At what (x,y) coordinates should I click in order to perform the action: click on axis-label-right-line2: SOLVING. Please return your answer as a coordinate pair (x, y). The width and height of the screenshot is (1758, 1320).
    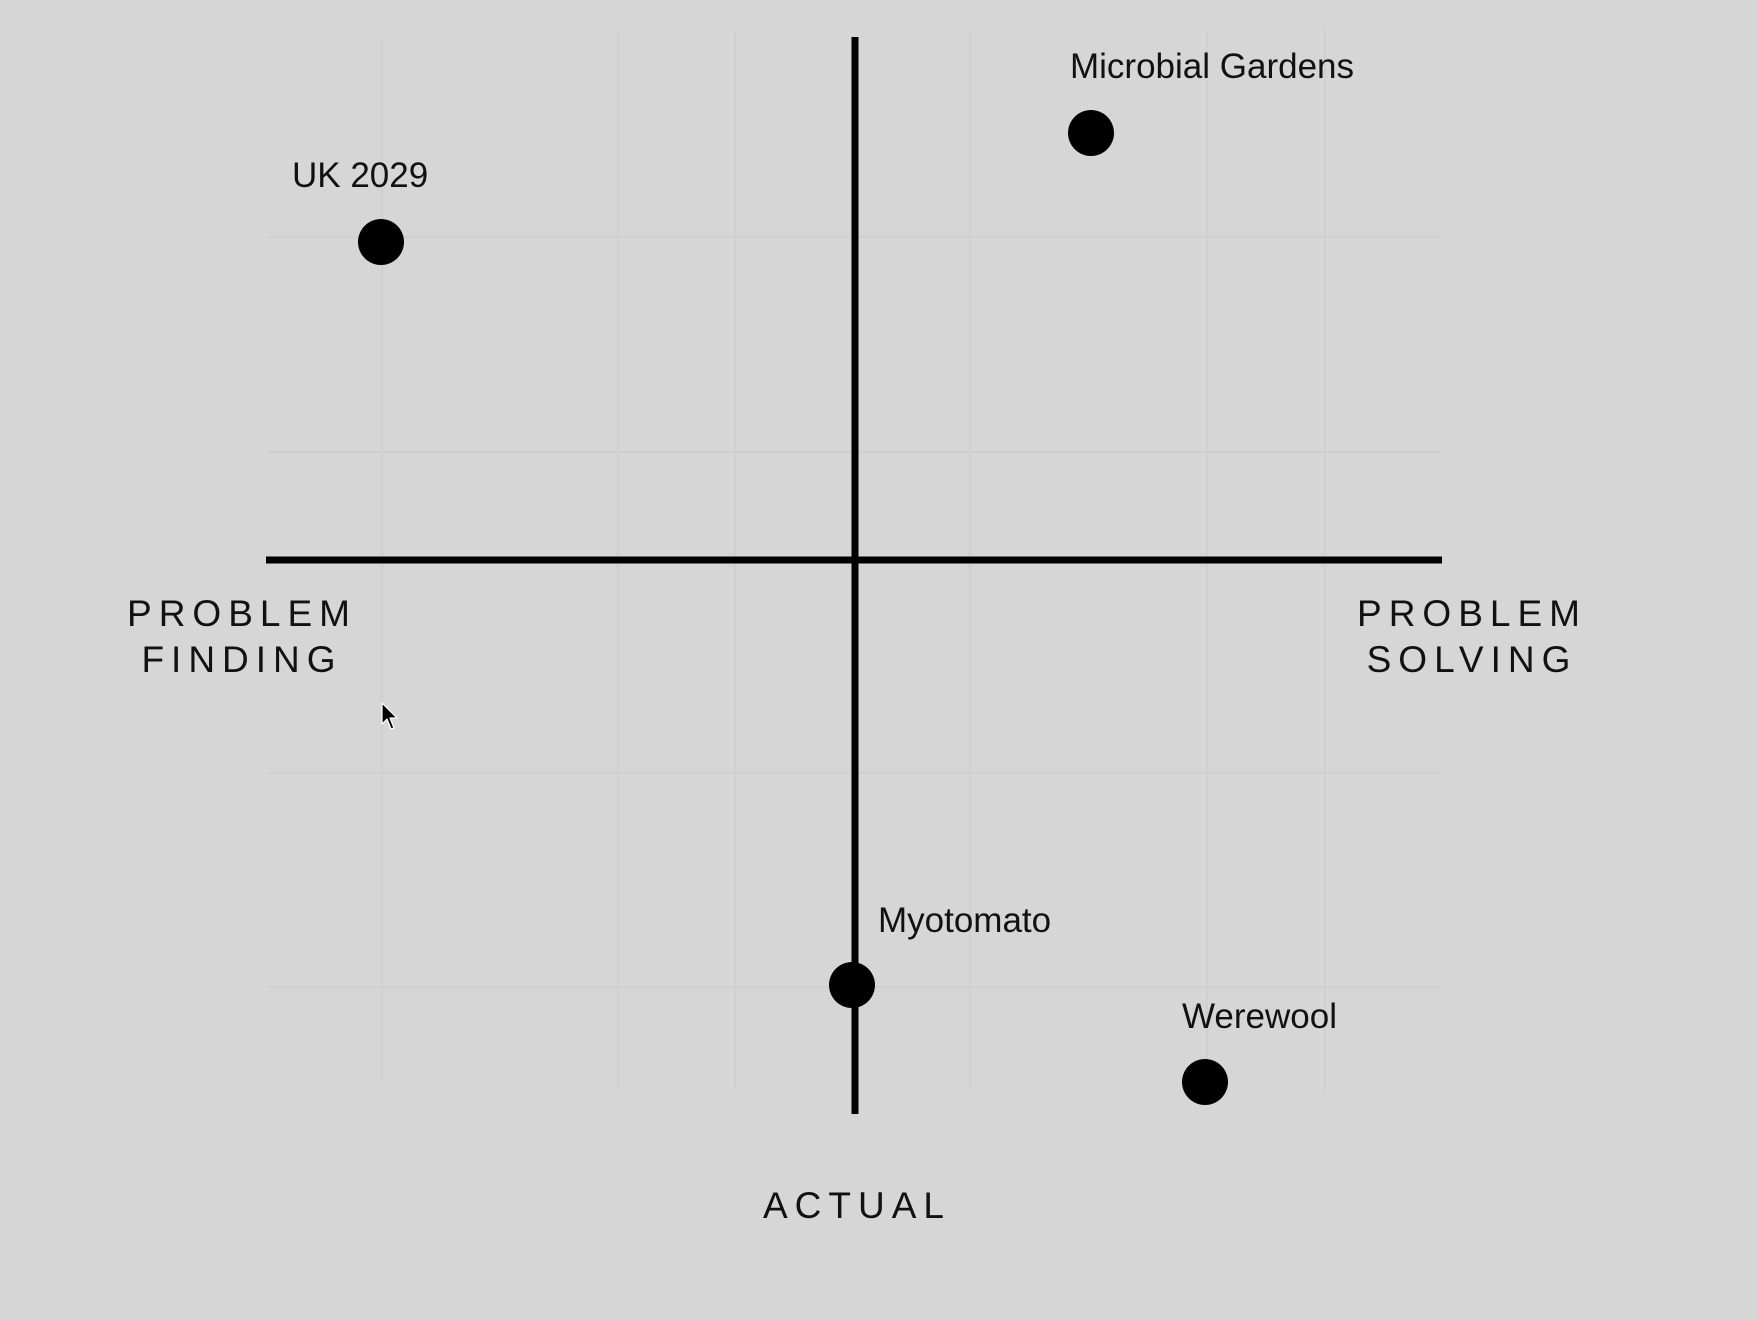
    Looking at the image, I should click on (1472, 659).